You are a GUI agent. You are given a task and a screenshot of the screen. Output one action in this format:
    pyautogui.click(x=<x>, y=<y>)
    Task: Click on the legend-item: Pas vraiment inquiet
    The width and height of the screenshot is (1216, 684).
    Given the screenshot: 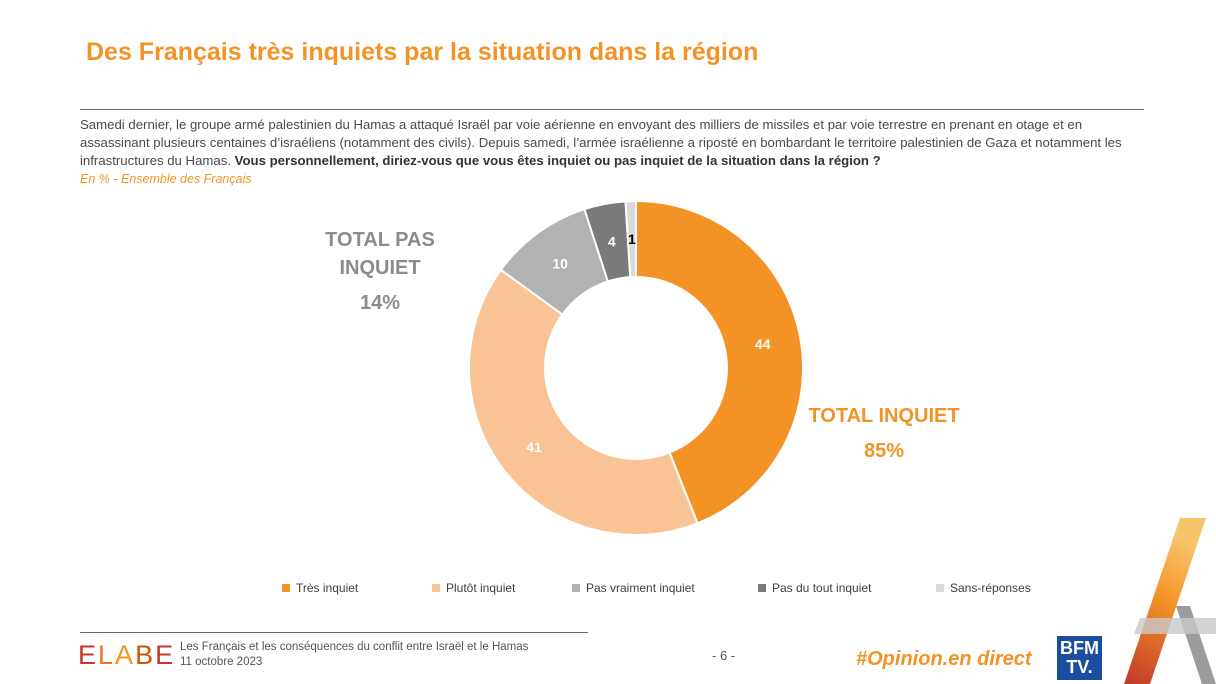 What is the action you would take?
    pyautogui.click(x=633, y=588)
    